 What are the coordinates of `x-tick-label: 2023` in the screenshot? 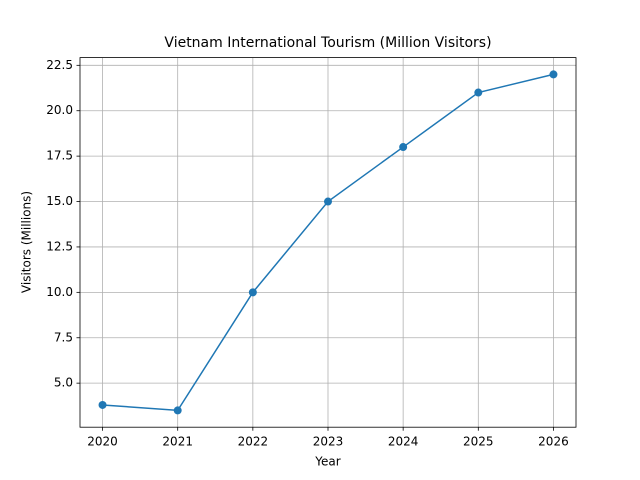 It's located at (328, 442).